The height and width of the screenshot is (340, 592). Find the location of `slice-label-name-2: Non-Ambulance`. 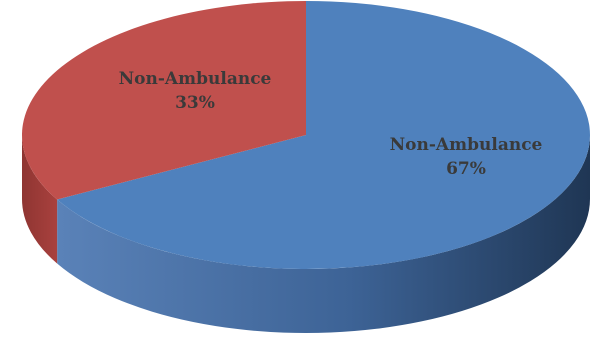

slice-label-name-2: Non-Ambulance is located at coordinates (195, 79).